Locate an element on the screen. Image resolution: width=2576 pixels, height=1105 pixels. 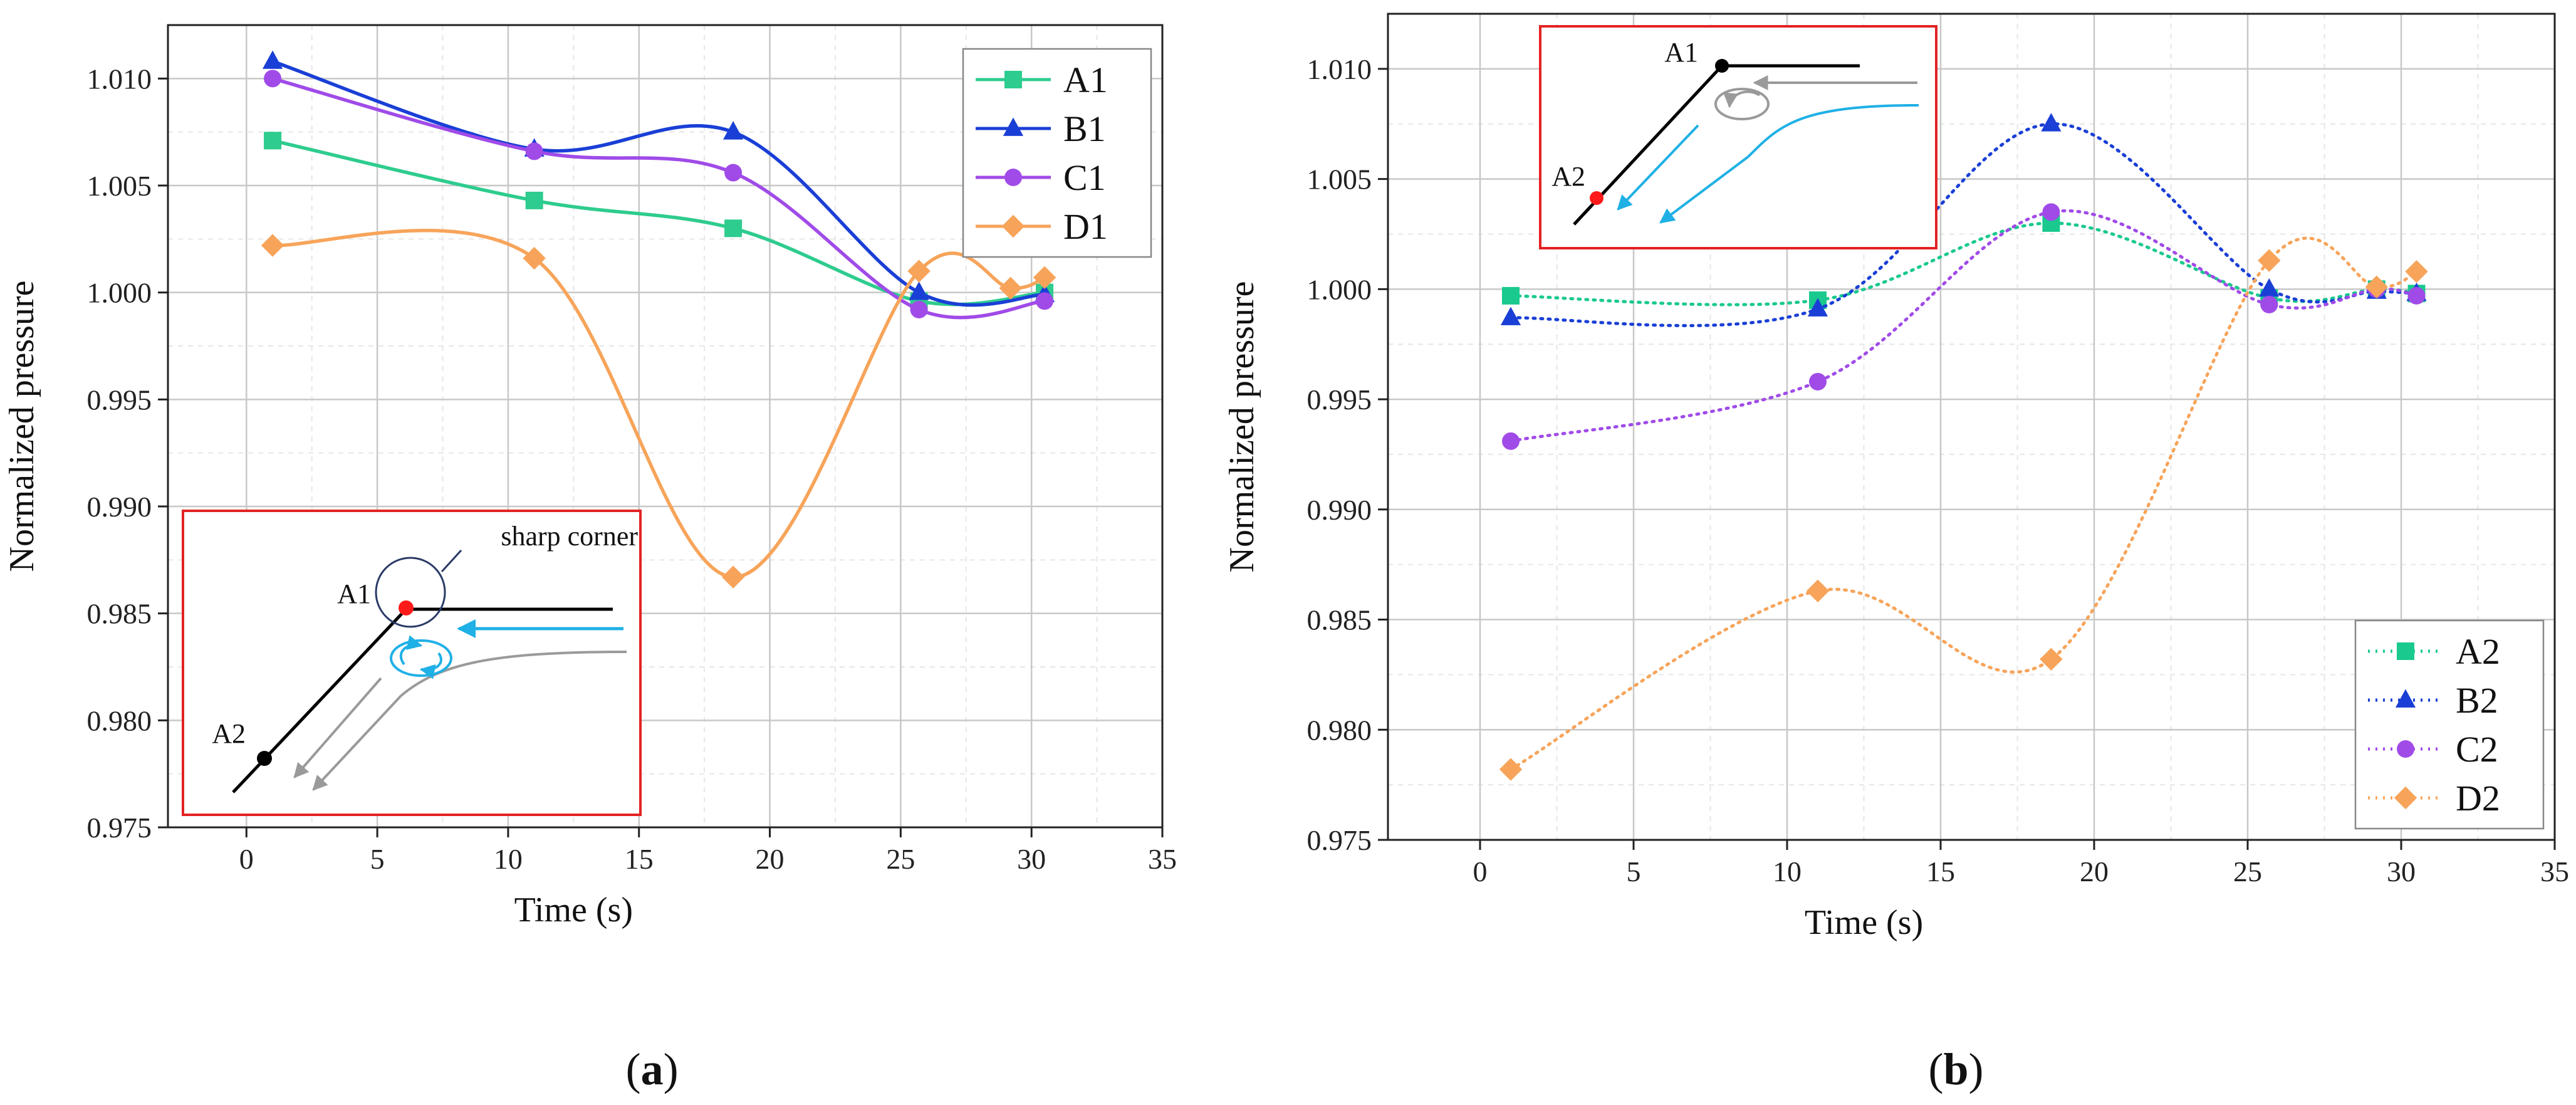
data-point-A2 is located at coordinates (1511, 295).